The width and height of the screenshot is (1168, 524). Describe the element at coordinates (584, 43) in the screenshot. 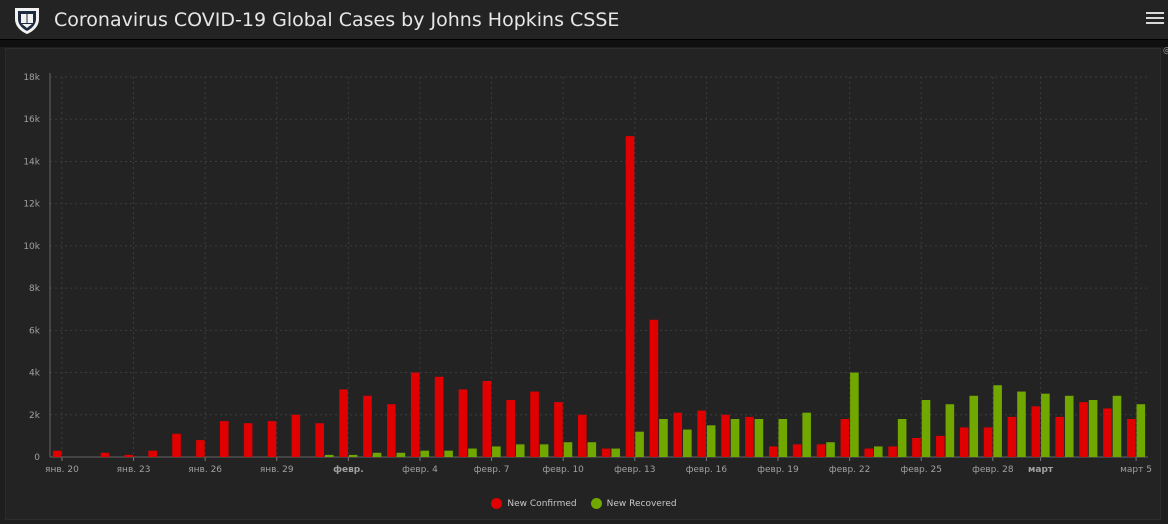

I see `header-divider` at that location.